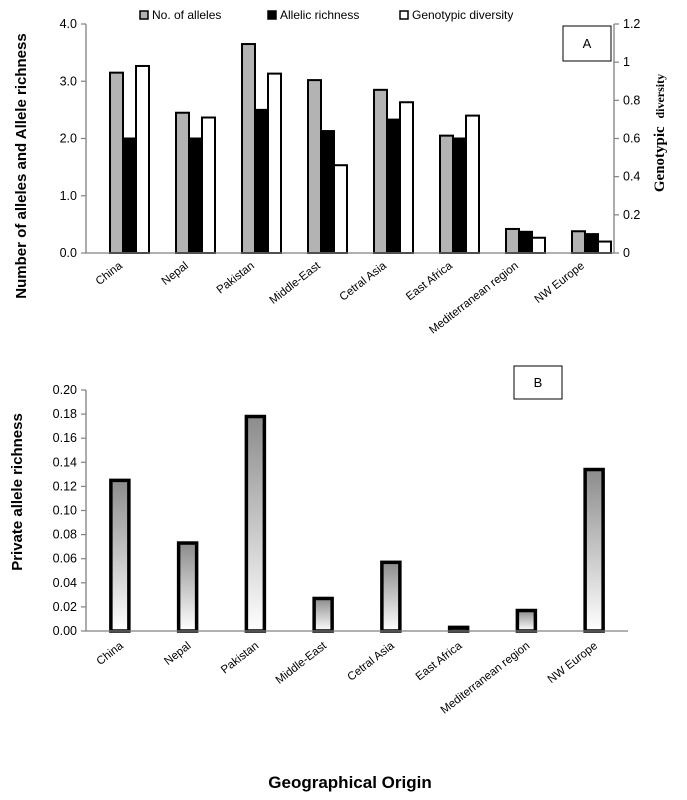  I want to click on chart-b-category-label: Middle-East, so click(302, 662).